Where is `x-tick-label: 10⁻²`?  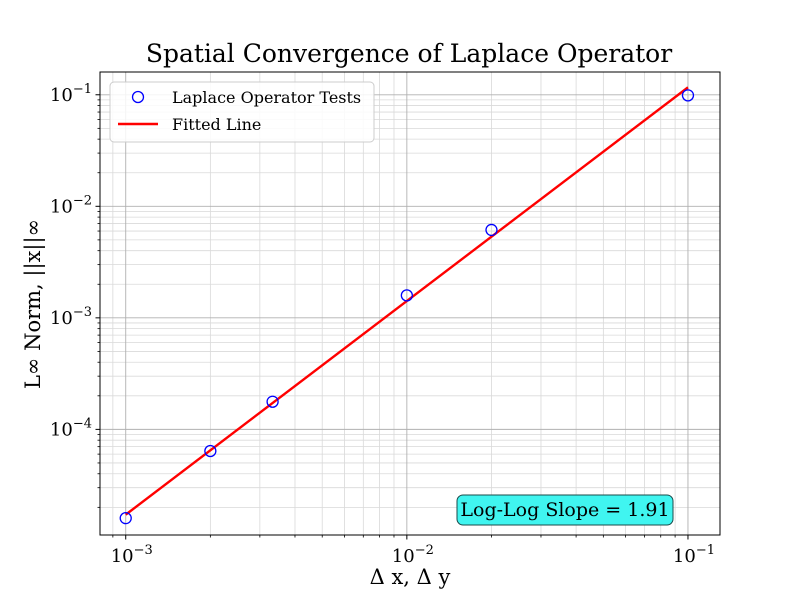
x-tick-label: 10⁻² is located at coordinates (413, 555).